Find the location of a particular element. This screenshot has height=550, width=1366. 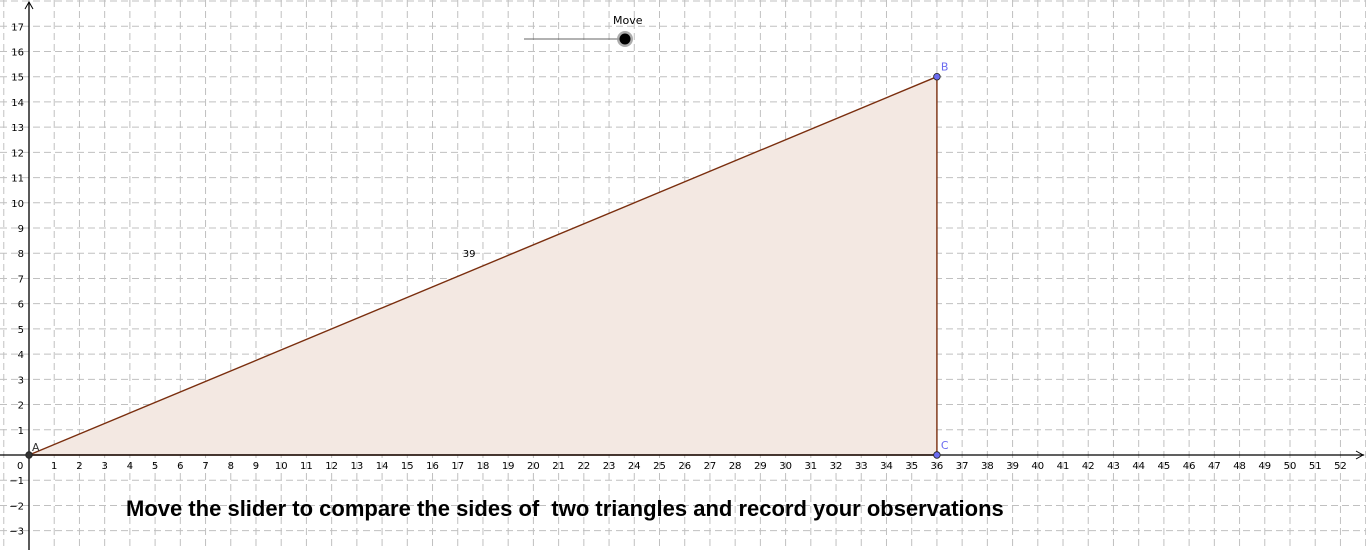

x-tick-label: 11 is located at coordinates (306, 466).